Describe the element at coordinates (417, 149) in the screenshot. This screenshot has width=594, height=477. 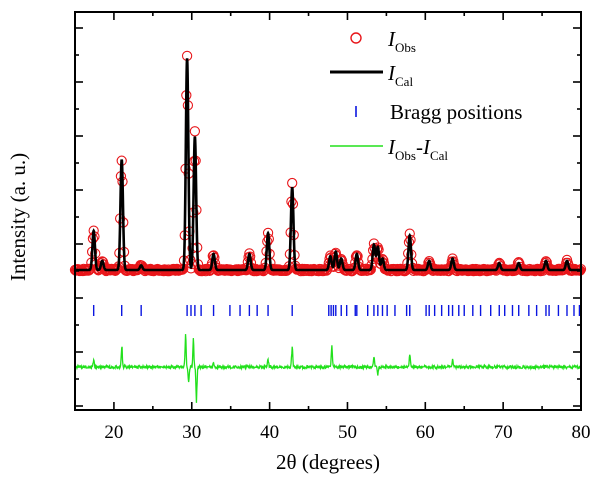
I see `legend-diff-label: IObs-ICal` at that location.